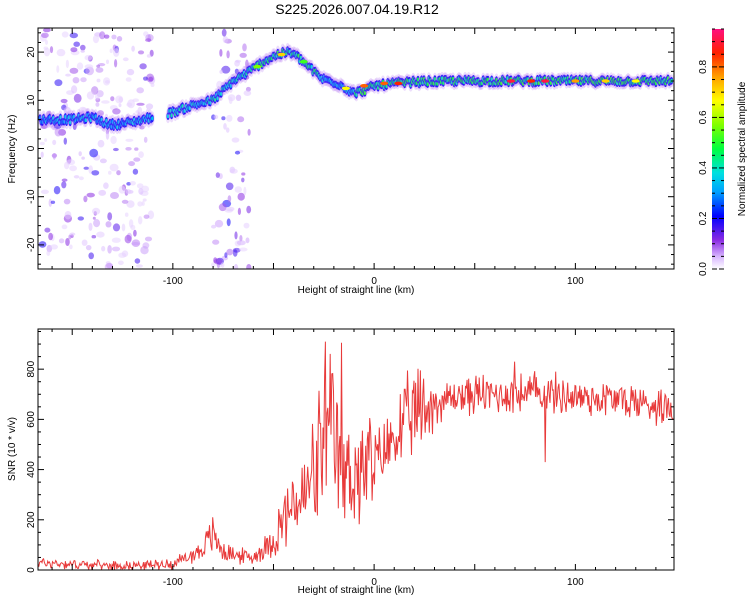  Describe the element at coordinates (711, 152) in the screenshot. I see `colorbar-ticks: 0.0 0.2 0.4 0.6 0.8` at that location.